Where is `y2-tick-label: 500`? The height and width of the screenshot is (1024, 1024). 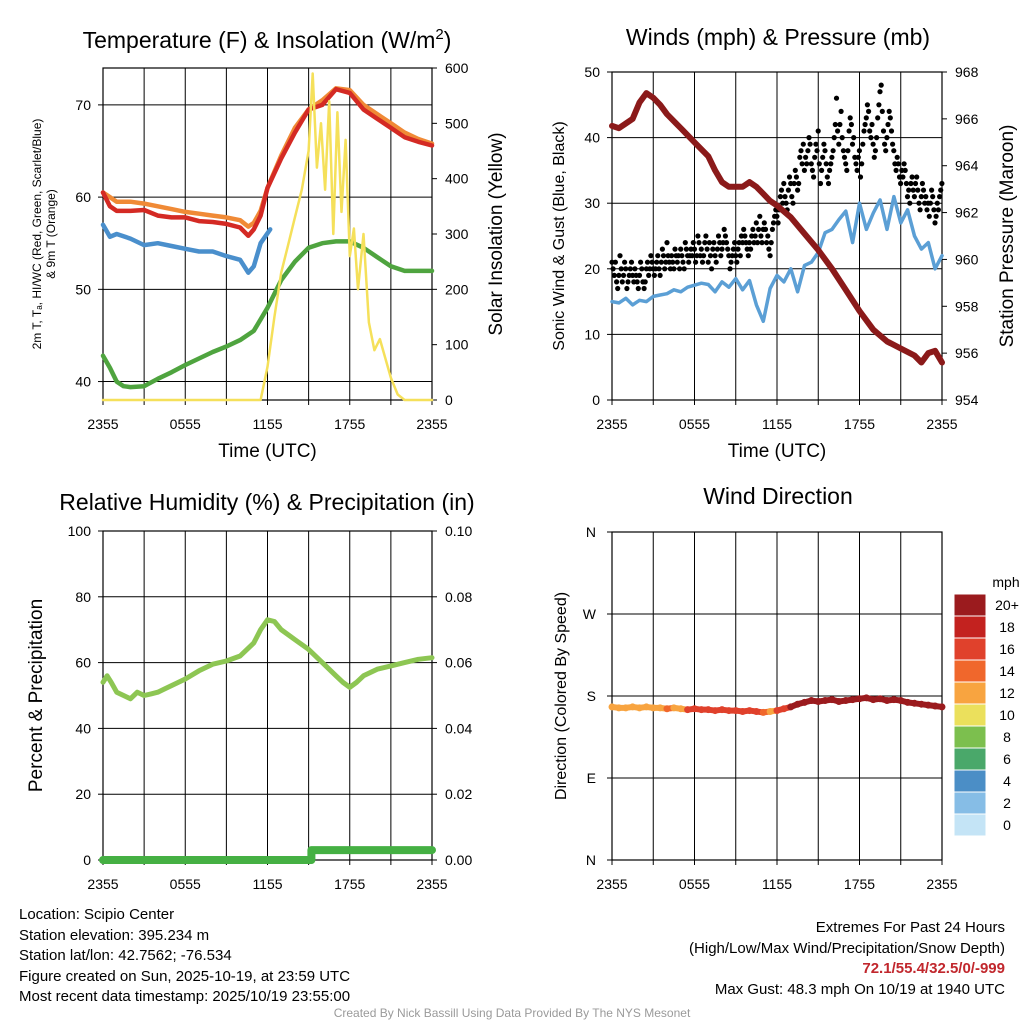
y2-tick-label: 500 is located at coordinates (457, 123).